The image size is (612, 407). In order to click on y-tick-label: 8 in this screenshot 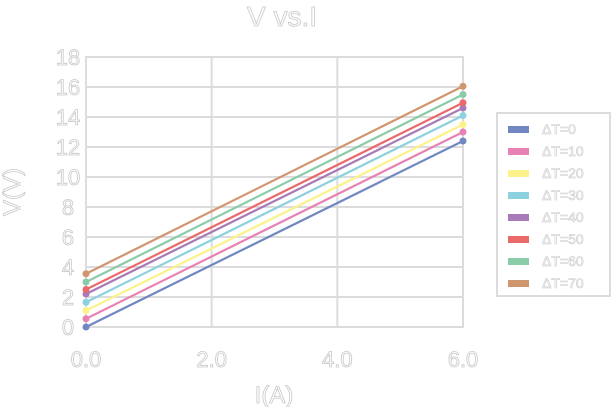, I will do `click(68, 207)`.